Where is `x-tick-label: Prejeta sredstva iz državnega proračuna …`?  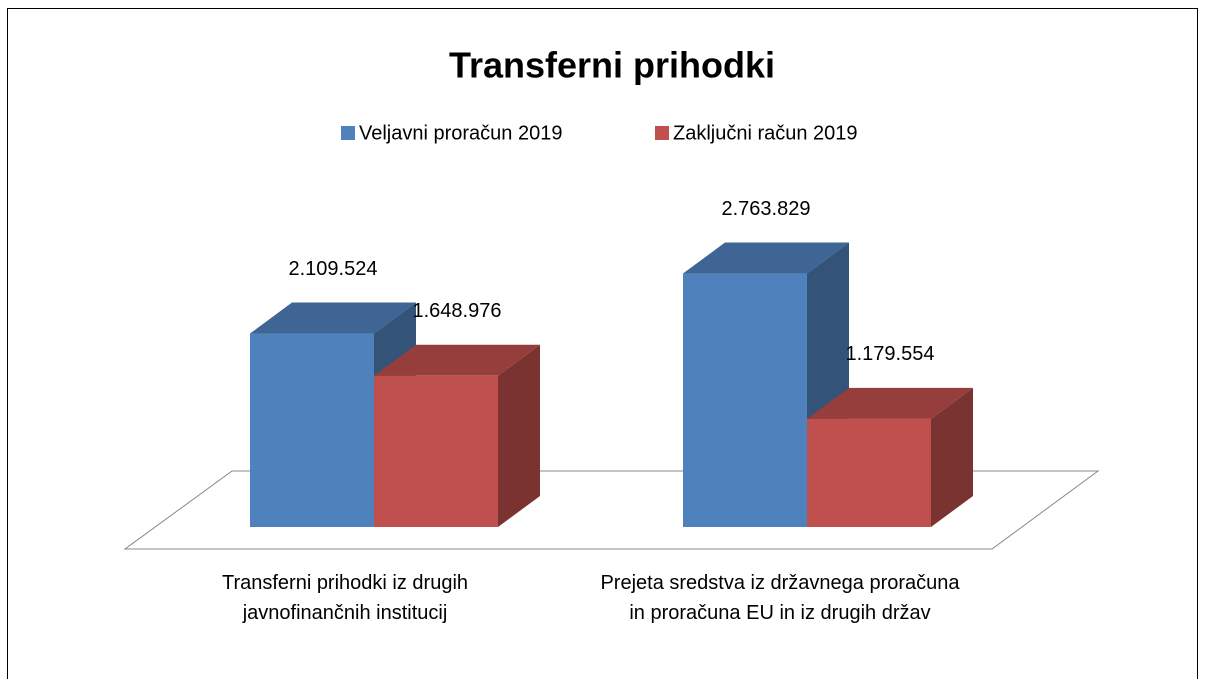
x-tick-label: Prejeta sredstva iz državnega proračuna … is located at coordinates (780, 598).